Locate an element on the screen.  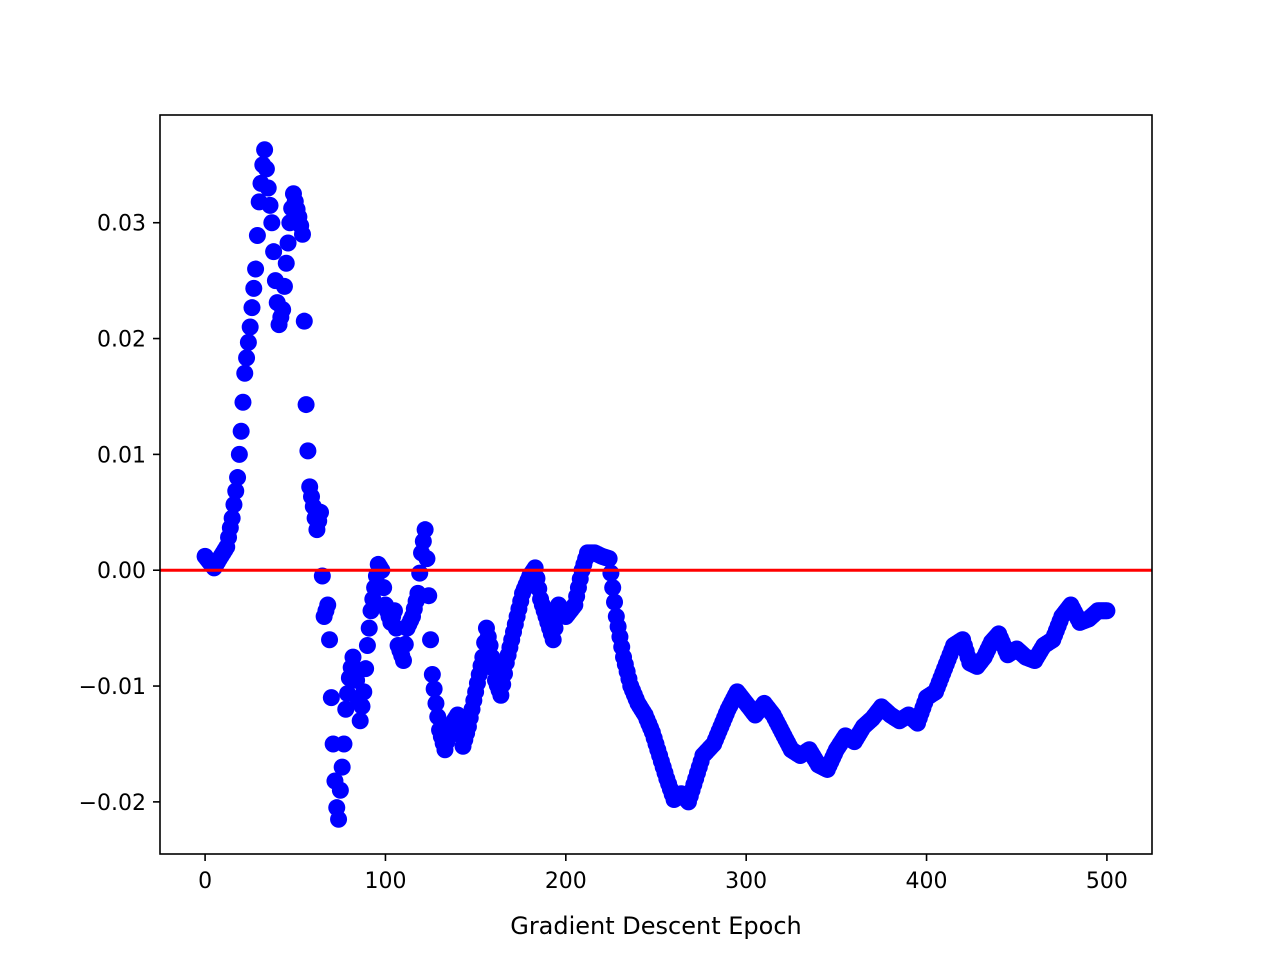
x-tick-label: 300 is located at coordinates (746, 881).